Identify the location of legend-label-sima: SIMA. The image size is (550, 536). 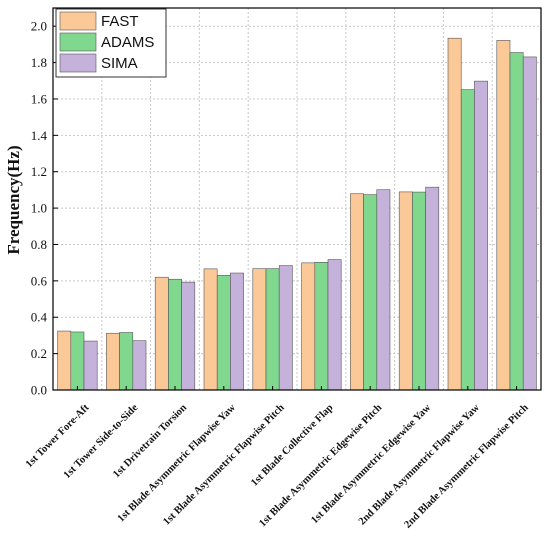
(119, 63).